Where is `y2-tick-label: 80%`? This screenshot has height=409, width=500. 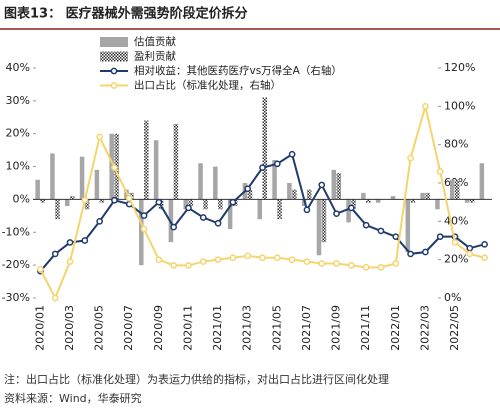 y2-tick-label: 80% is located at coordinates (456, 144).